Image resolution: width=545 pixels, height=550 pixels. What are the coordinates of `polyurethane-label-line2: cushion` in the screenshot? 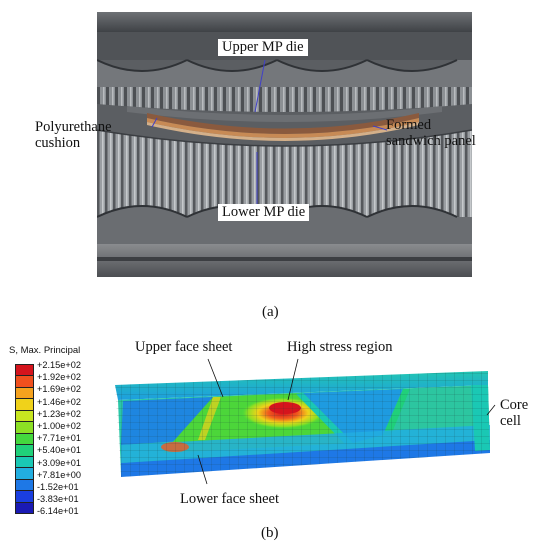 It's located at (58, 143).